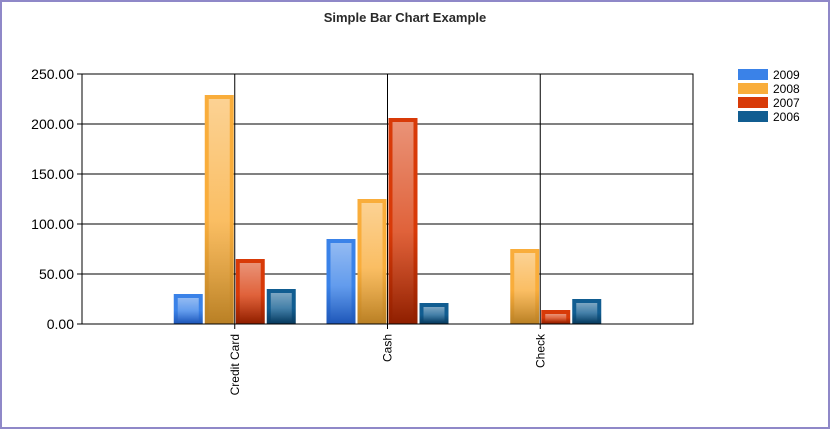 Image resolution: width=830 pixels, height=429 pixels. Describe the element at coordinates (753, 74) in the screenshot. I see `legend-swatch-2009` at that location.